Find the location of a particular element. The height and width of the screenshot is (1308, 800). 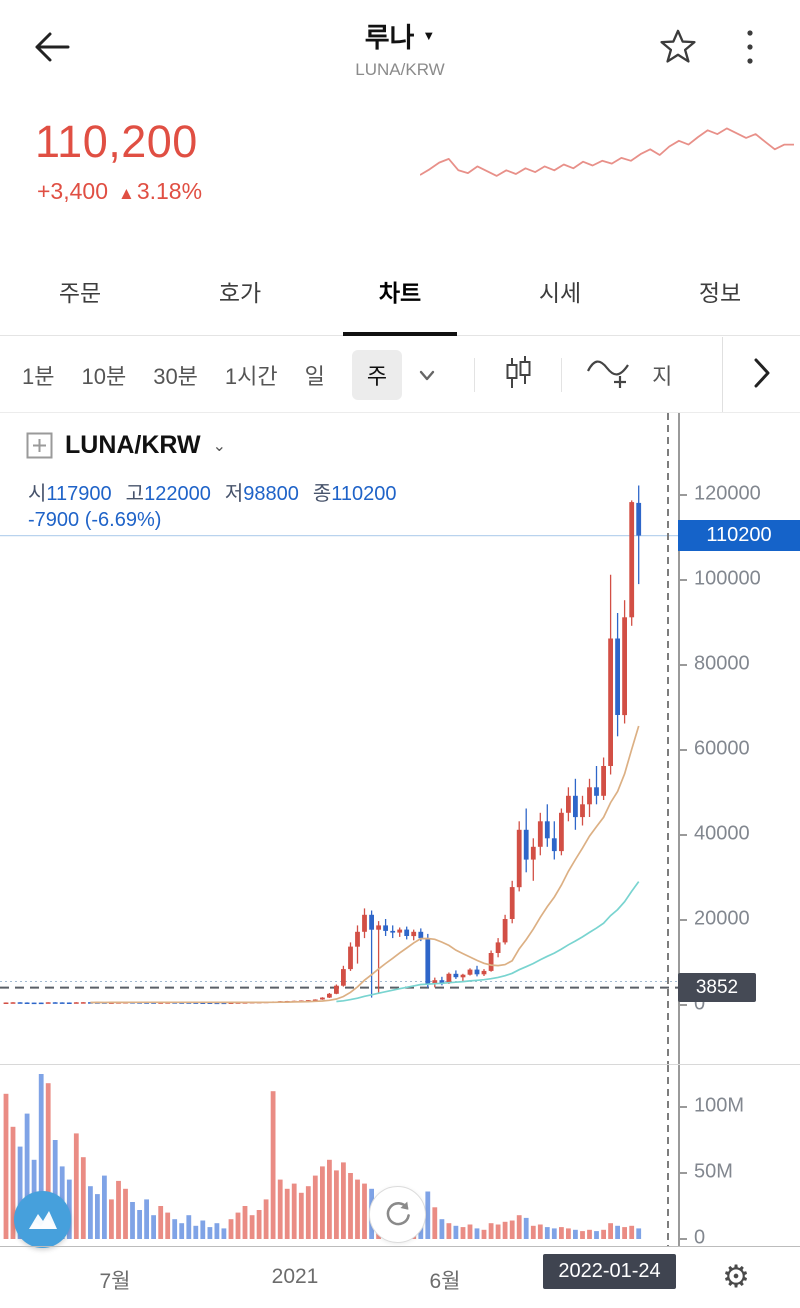

area-chart-icon is located at coordinates (42, 1219).